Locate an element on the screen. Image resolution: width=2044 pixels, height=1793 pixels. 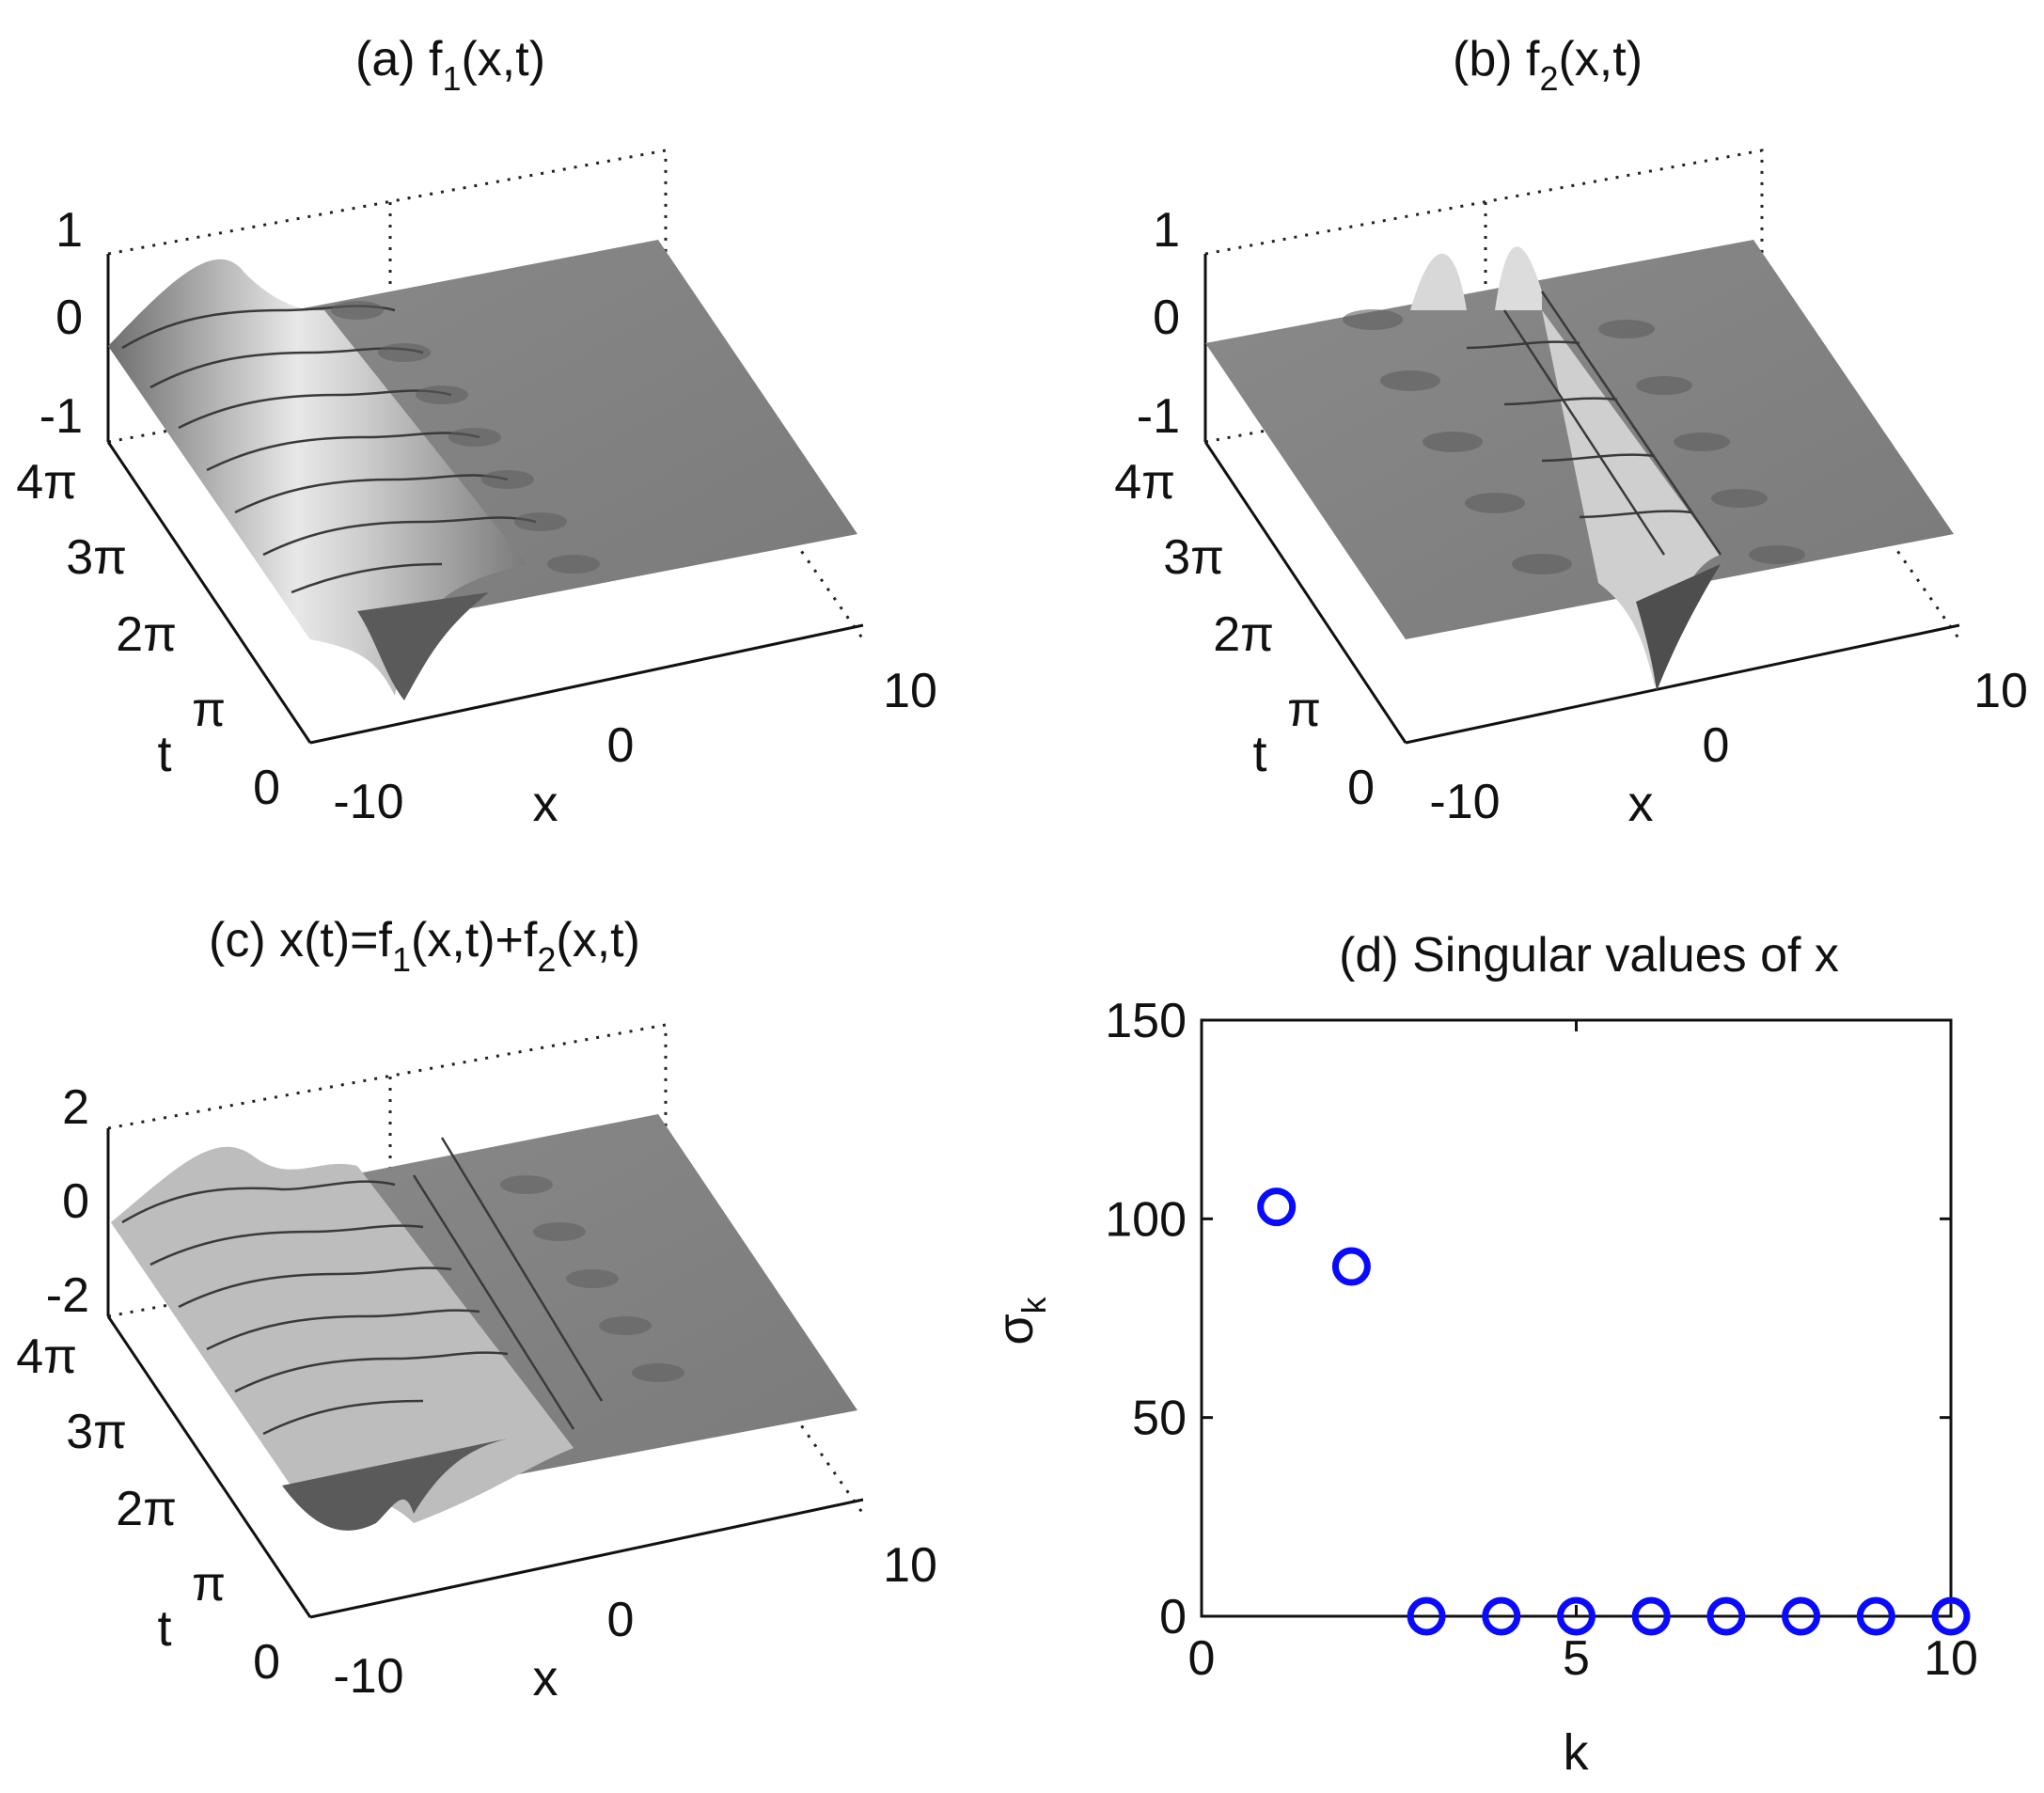
panel-c-surface is located at coordinates (484, 1322).